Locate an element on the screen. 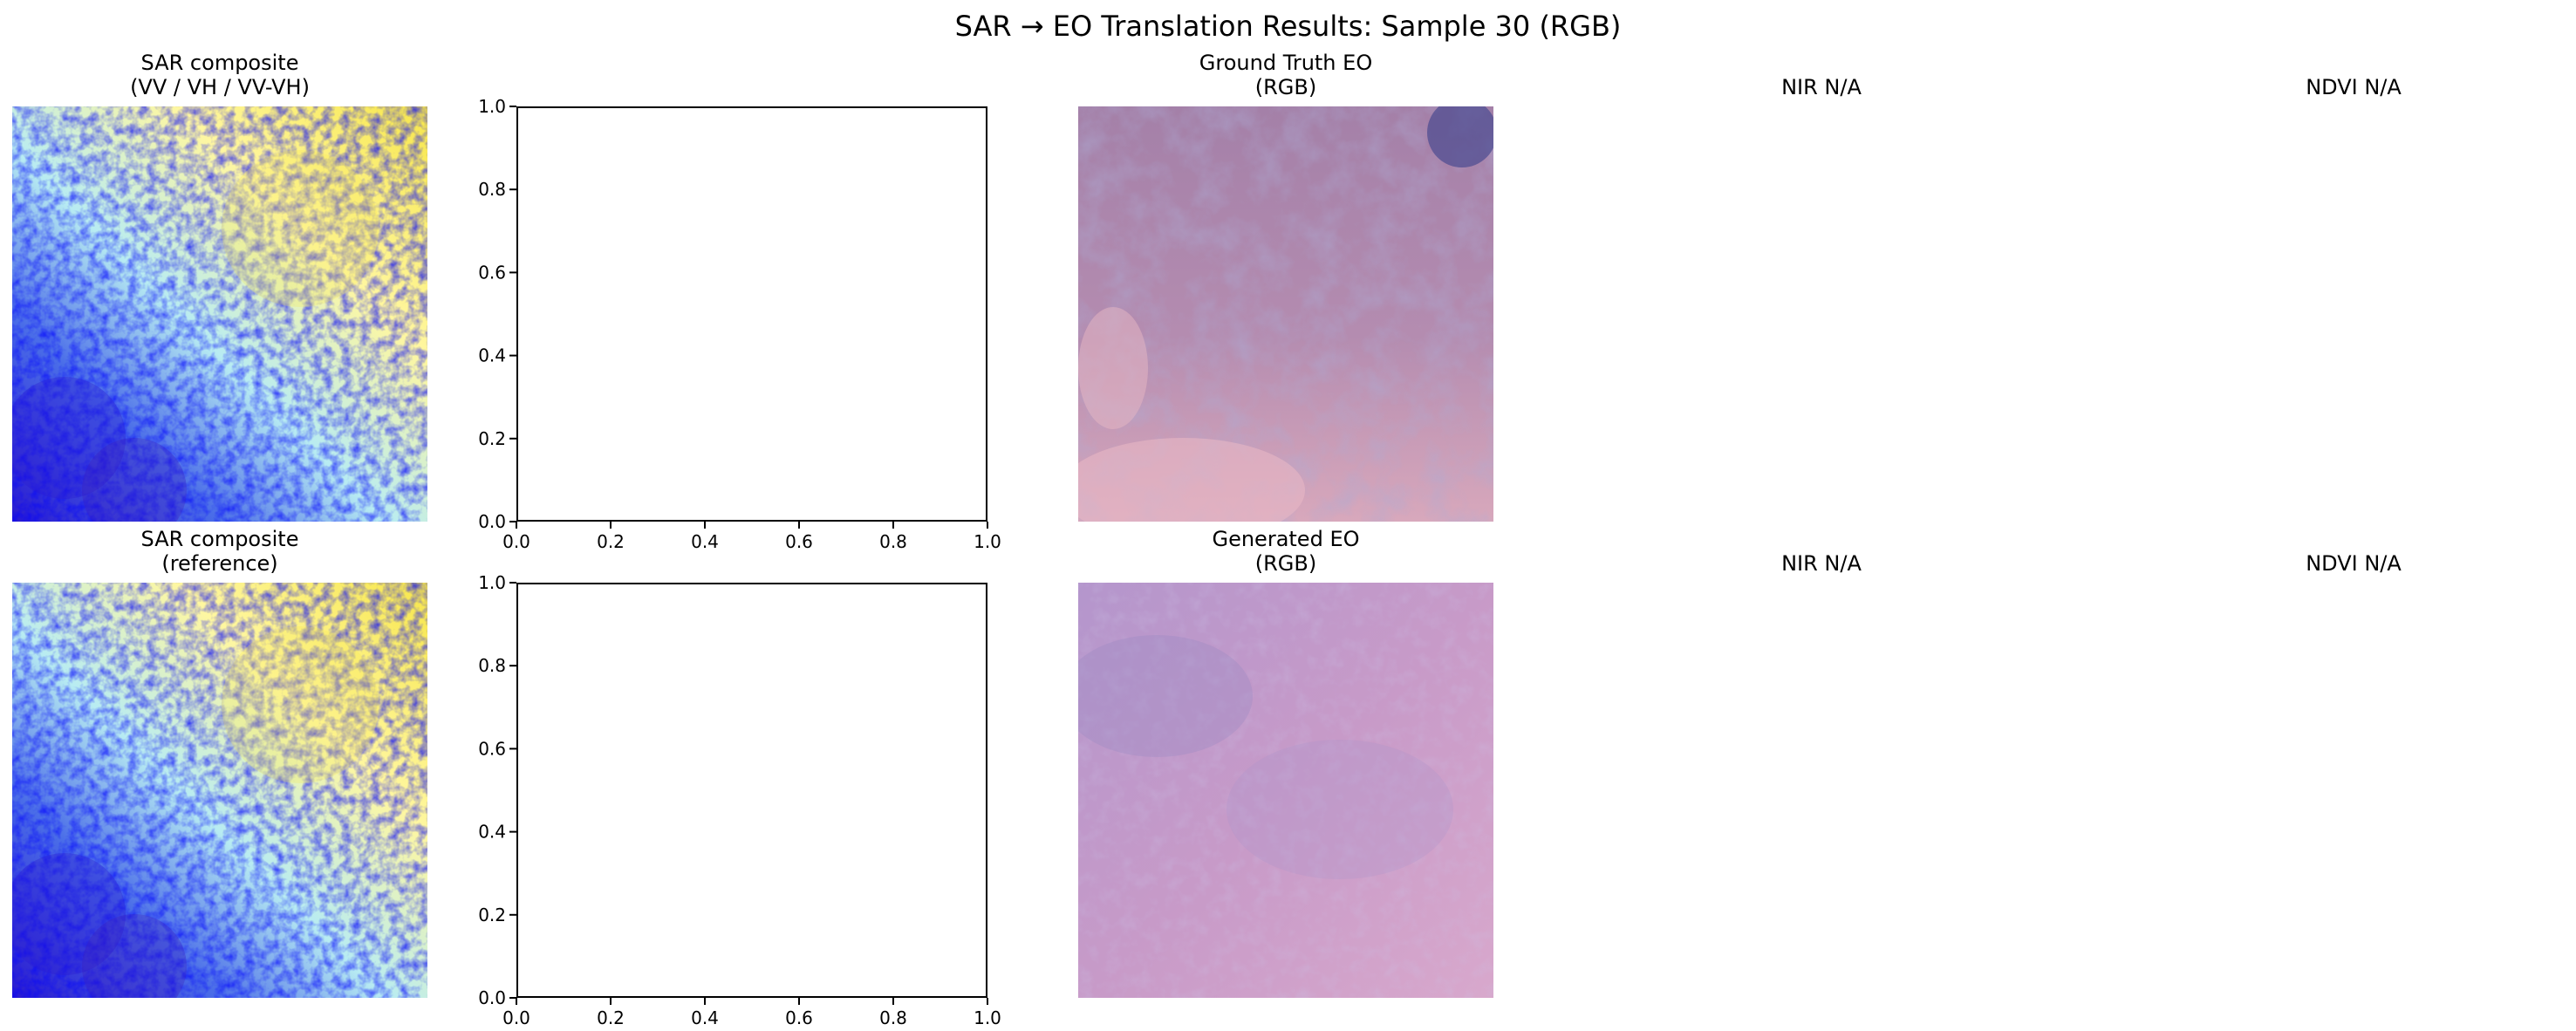 The width and height of the screenshot is (2576, 1031). empty-axes-ticks-row2: 0.0 0.2 0.4 0.6 0.8 1.0 0.0 0.2 0.4 0.6 0.8 1.0 is located at coordinates (739, 800).